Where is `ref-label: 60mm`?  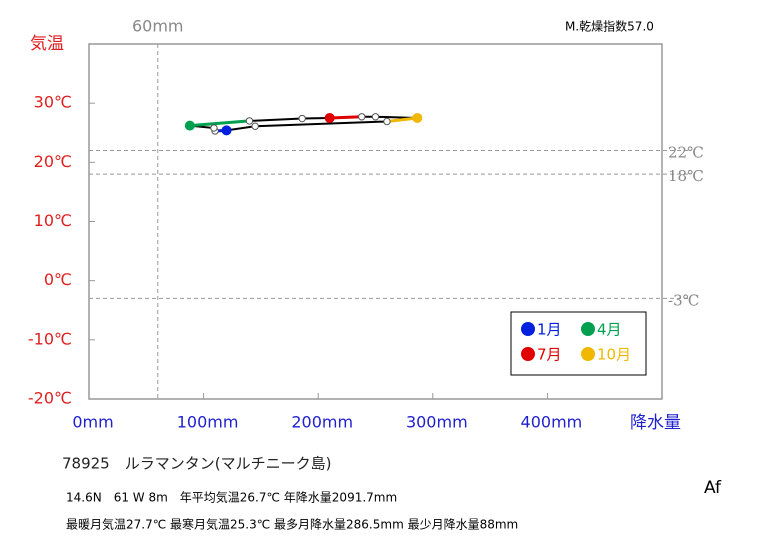
ref-label: 60mm is located at coordinates (158, 26).